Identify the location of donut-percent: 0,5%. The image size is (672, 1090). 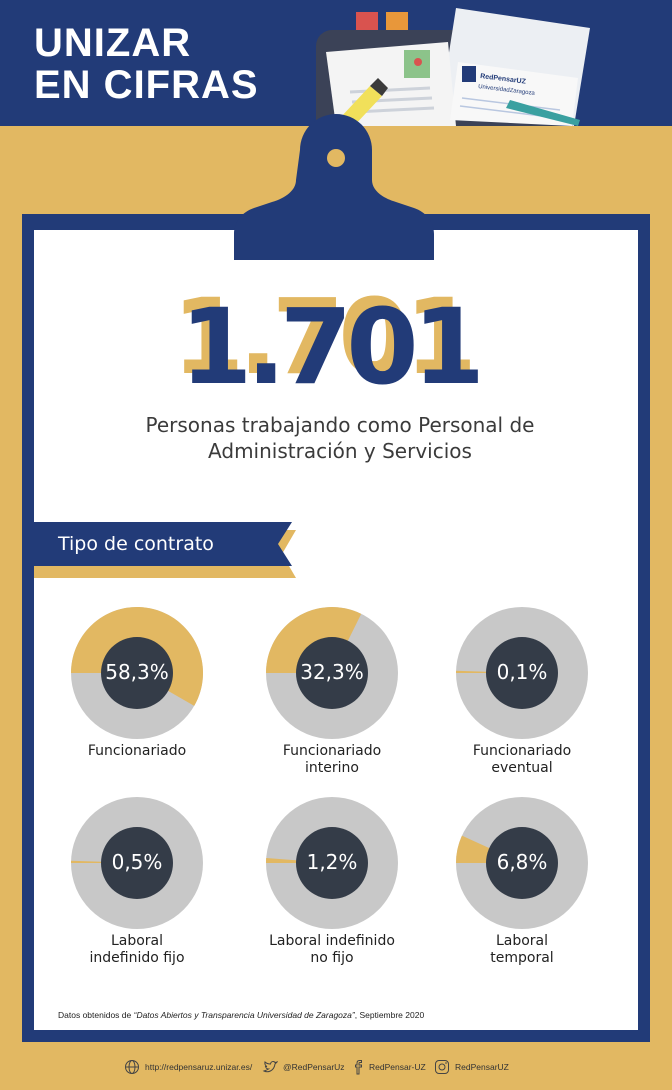
(137, 862).